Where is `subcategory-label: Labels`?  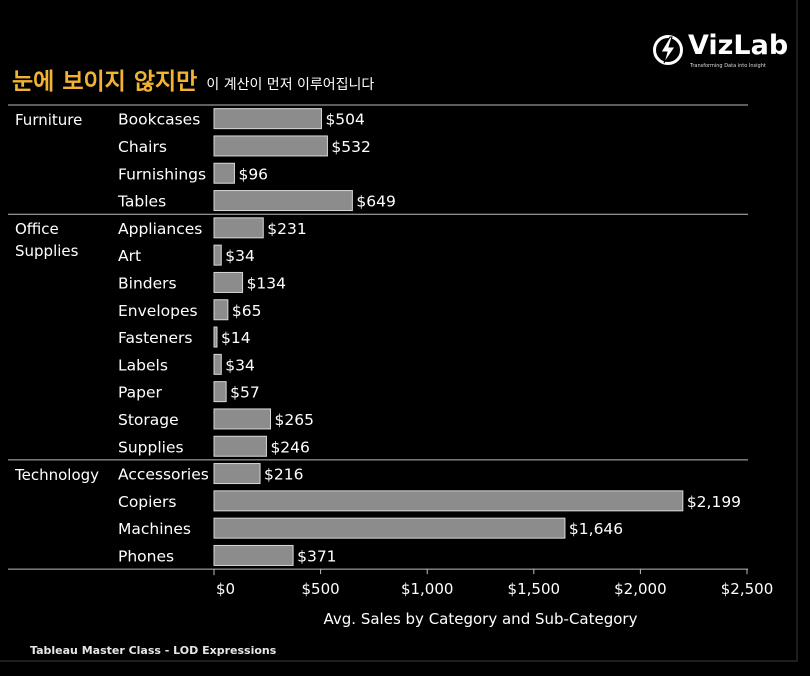 subcategory-label: Labels is located at coordinates (143, 365).